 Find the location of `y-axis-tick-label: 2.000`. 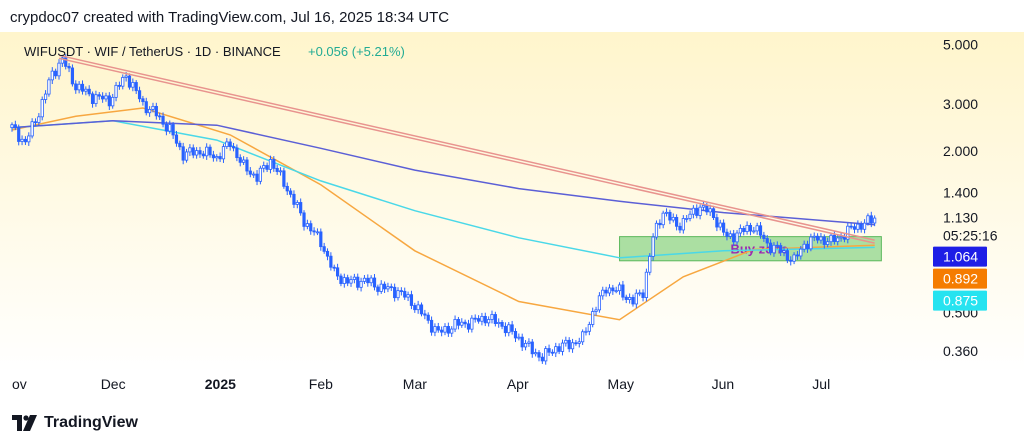

y-axis-tick-label: 2.000 is located at coordinates (960, 151).